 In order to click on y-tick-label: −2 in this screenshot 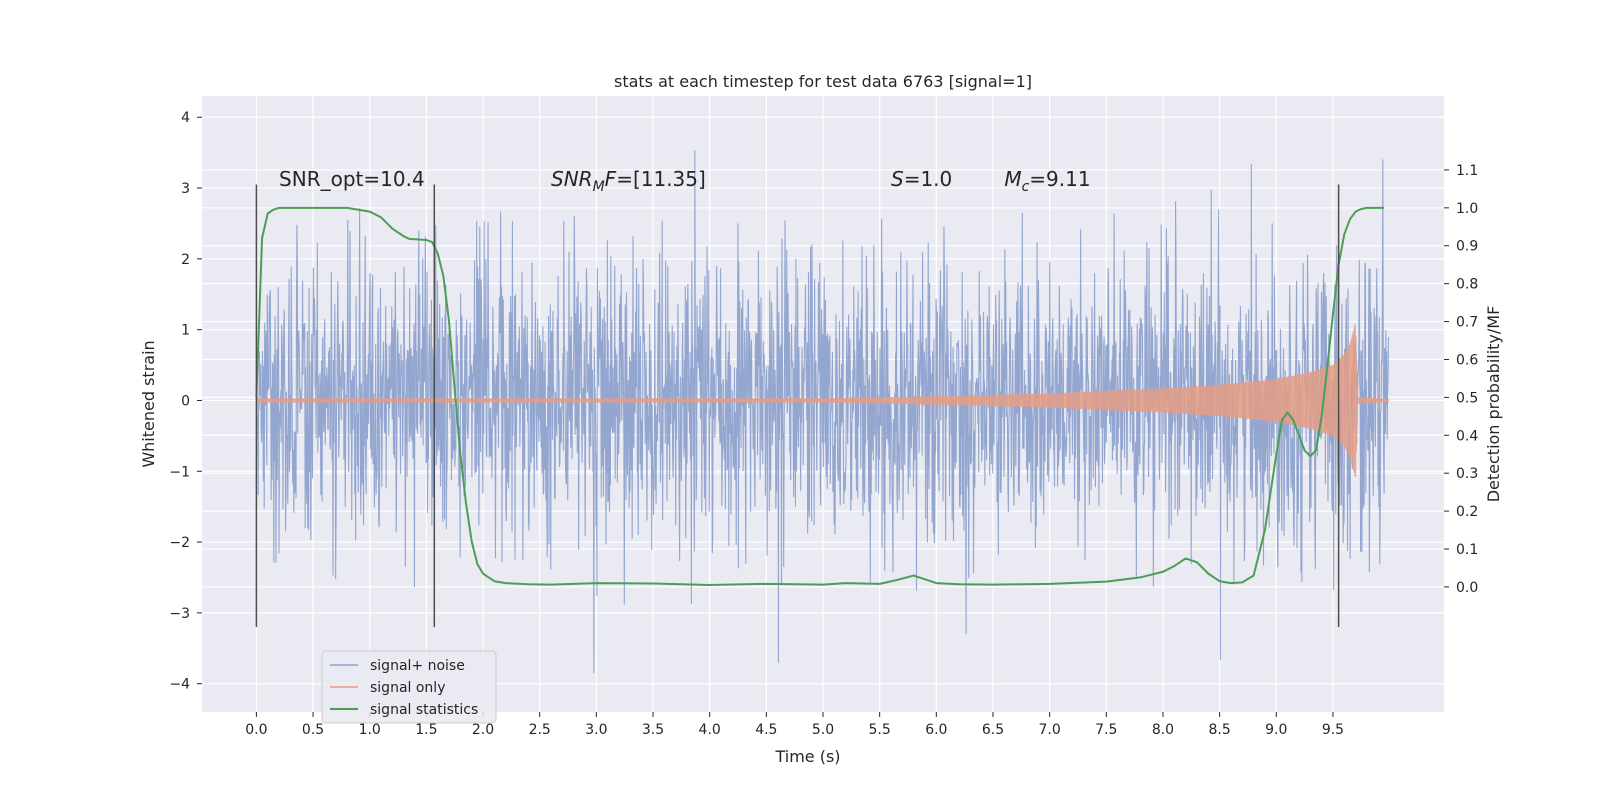, I will do `click(179, 543)`.